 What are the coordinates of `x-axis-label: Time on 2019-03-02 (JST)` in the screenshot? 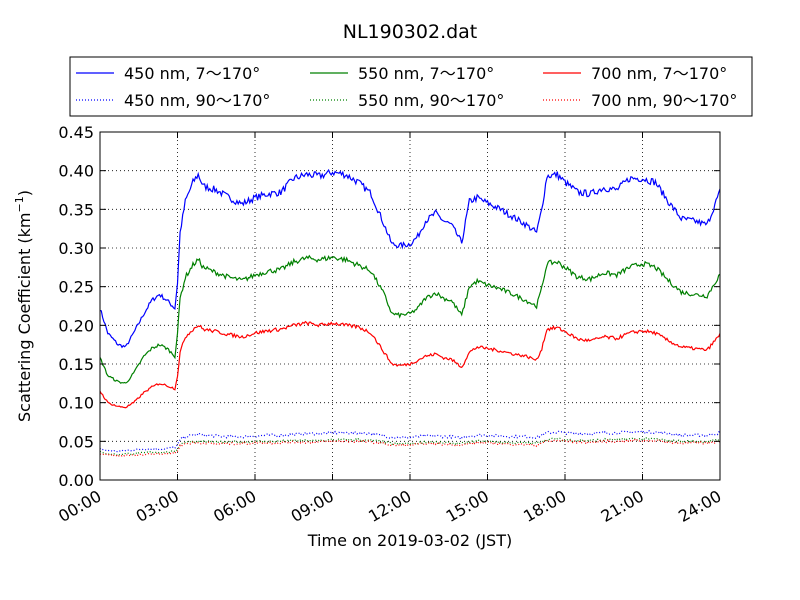 It's located at (409, 540).